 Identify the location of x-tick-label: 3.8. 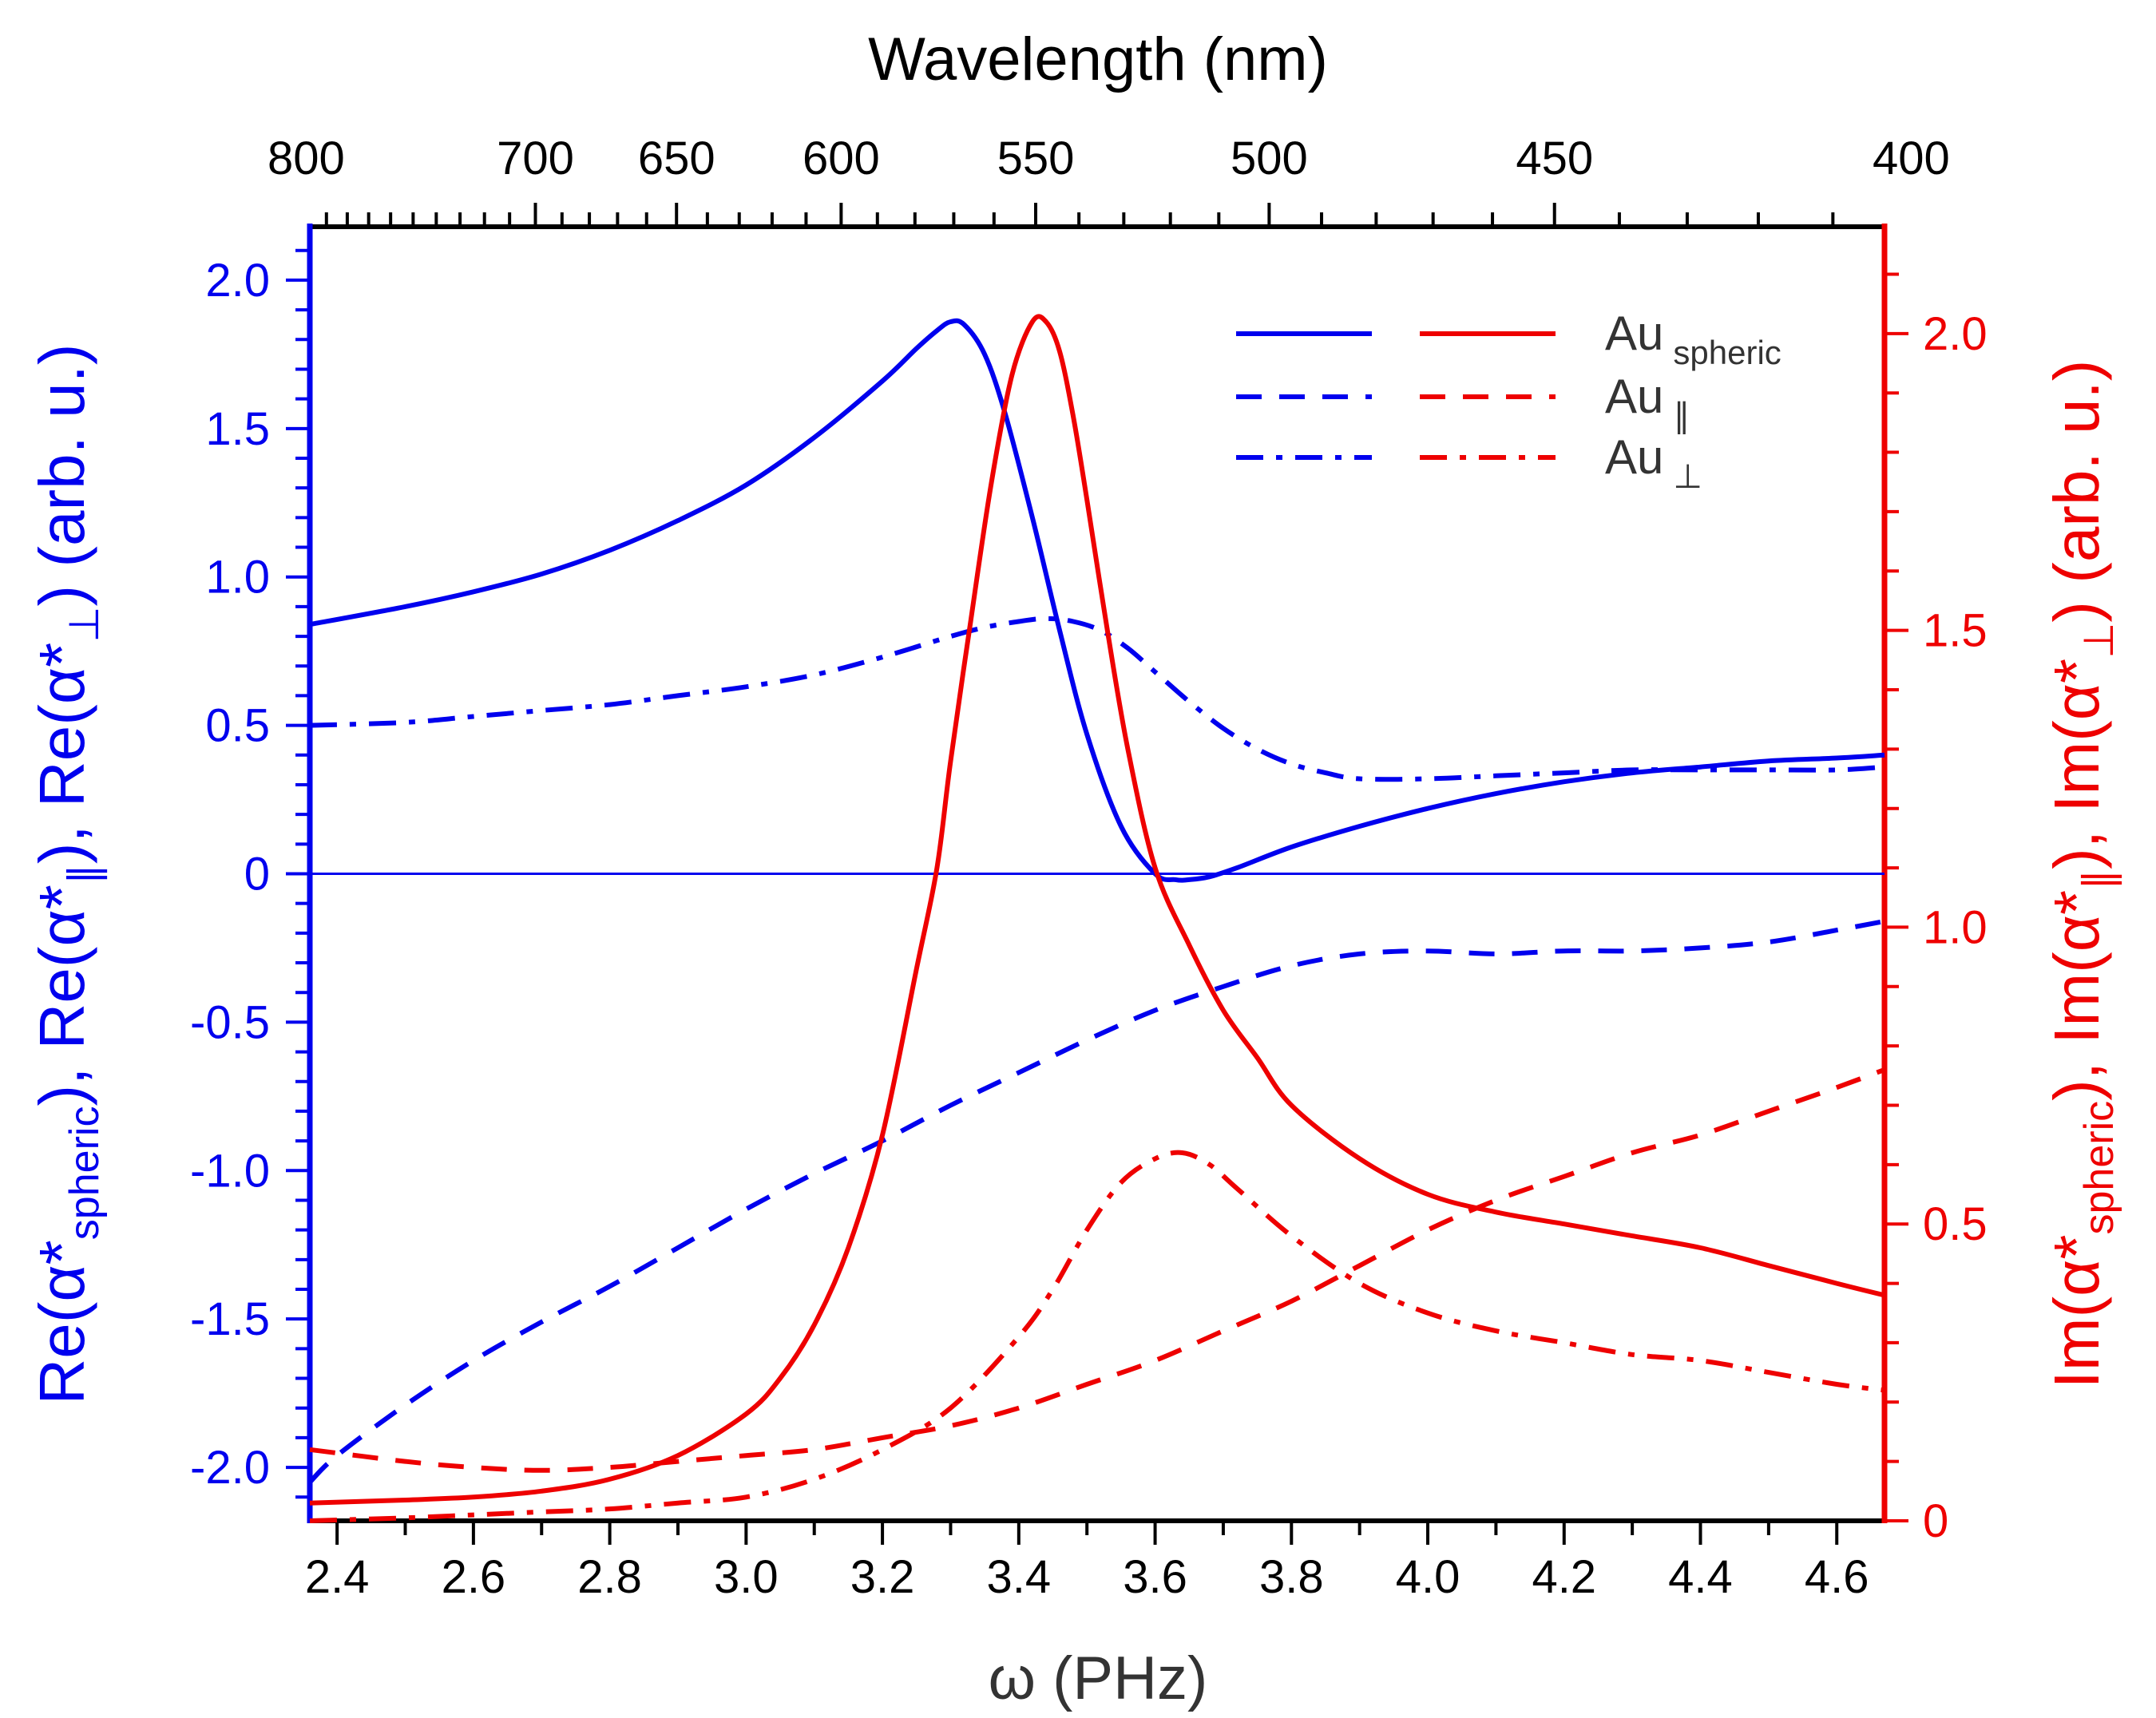
(1291, 1577).